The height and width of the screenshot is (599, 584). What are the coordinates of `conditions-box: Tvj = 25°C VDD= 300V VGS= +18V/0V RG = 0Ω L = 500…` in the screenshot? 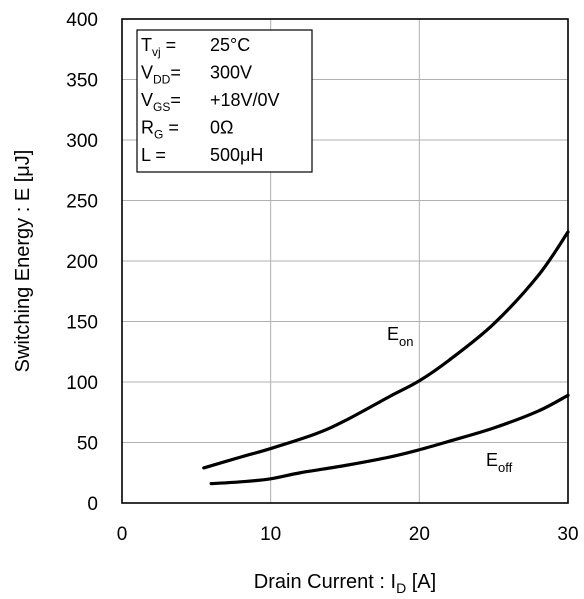 It's located at (224, 101).